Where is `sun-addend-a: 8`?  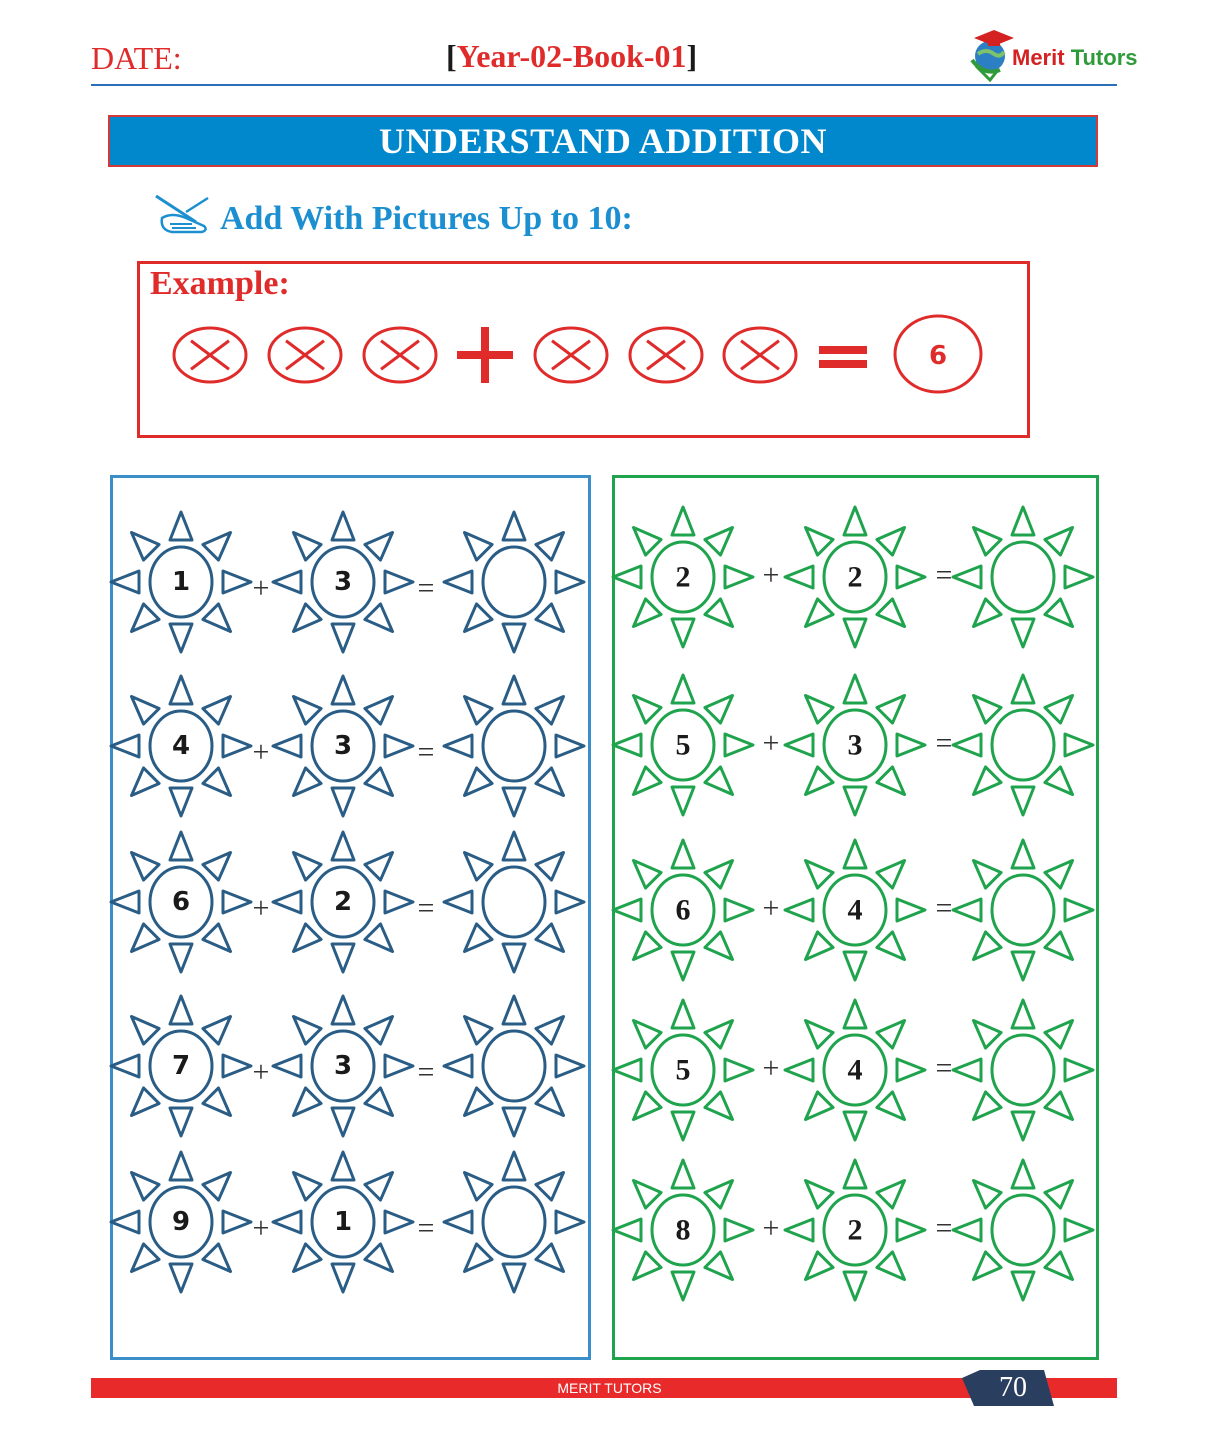
sun-addend-a: 8 is located at coordinates (683, 1230).